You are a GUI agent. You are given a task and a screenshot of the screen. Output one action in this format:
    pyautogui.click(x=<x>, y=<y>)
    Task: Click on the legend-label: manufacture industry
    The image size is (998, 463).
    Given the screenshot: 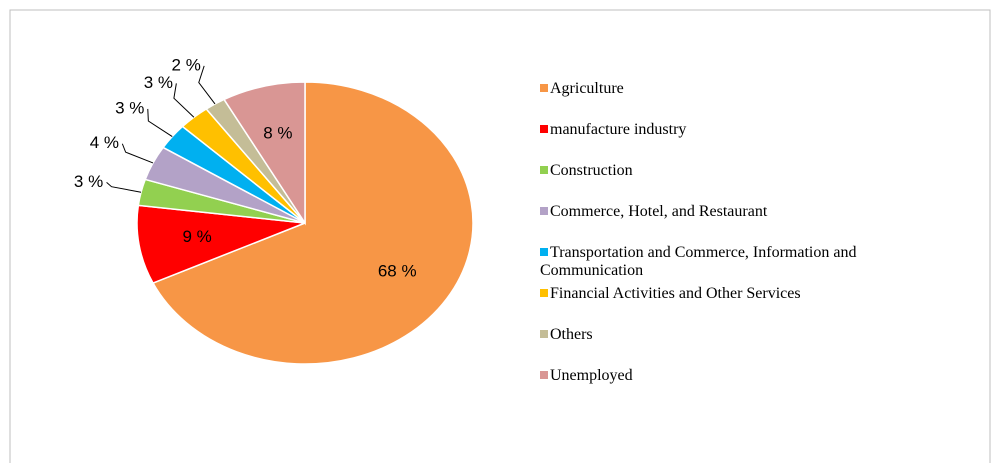 What is the action you would take?
    pyautogui.click(x=618, y=129)
    